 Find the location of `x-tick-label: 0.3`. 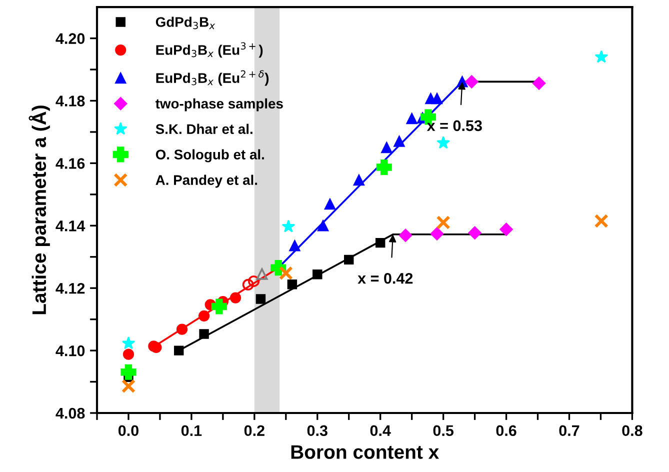

x-tick-label: 0.3 is located at coordinates (317, 430).